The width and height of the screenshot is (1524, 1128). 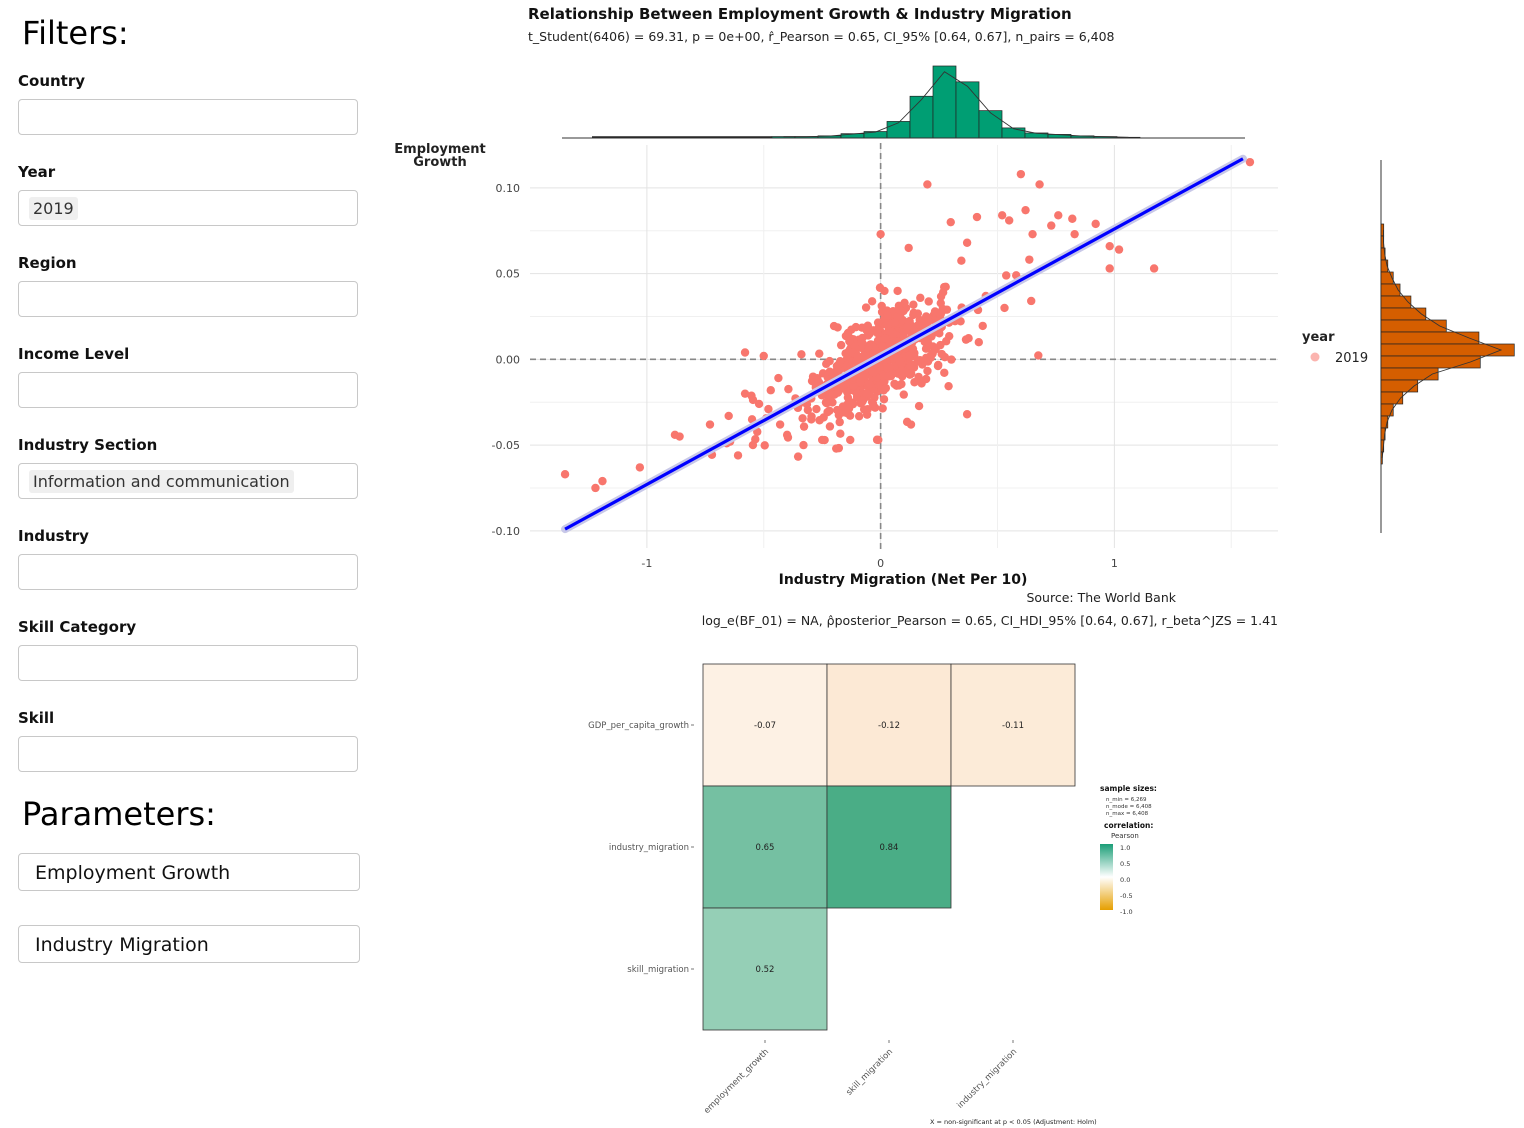 What do you see at coordinates (53, 208) in the screenshot?
I see `year-selected-chip: 2019` at bounding box center [53, 208].